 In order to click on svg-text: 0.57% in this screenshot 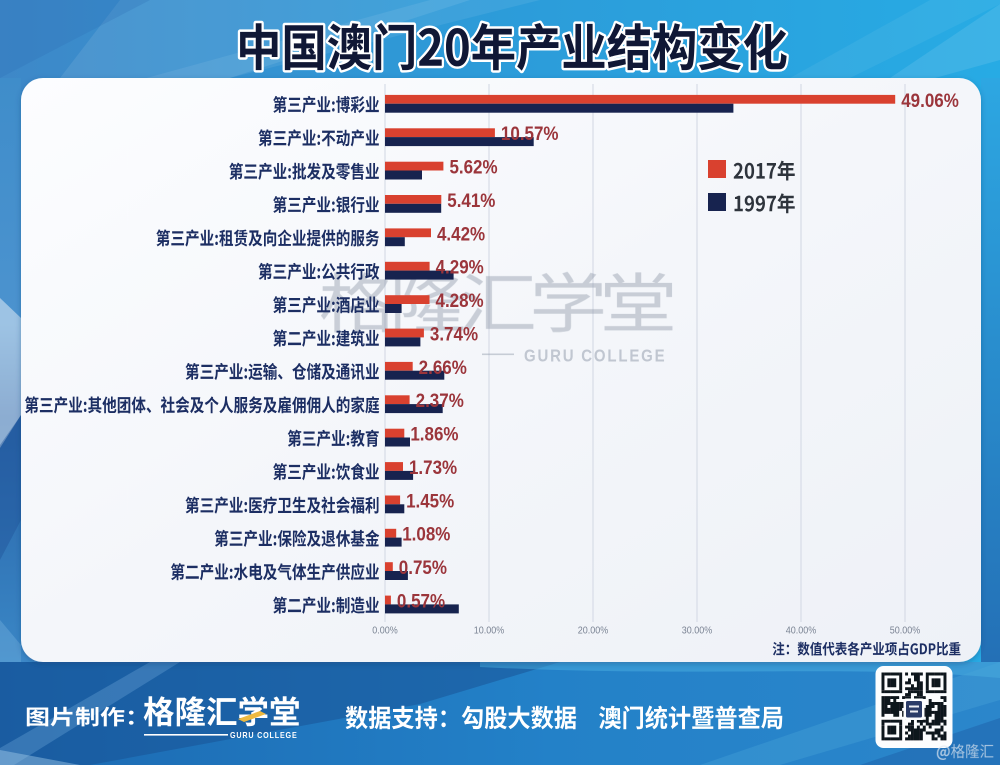, I will do `click(421, 600)`.